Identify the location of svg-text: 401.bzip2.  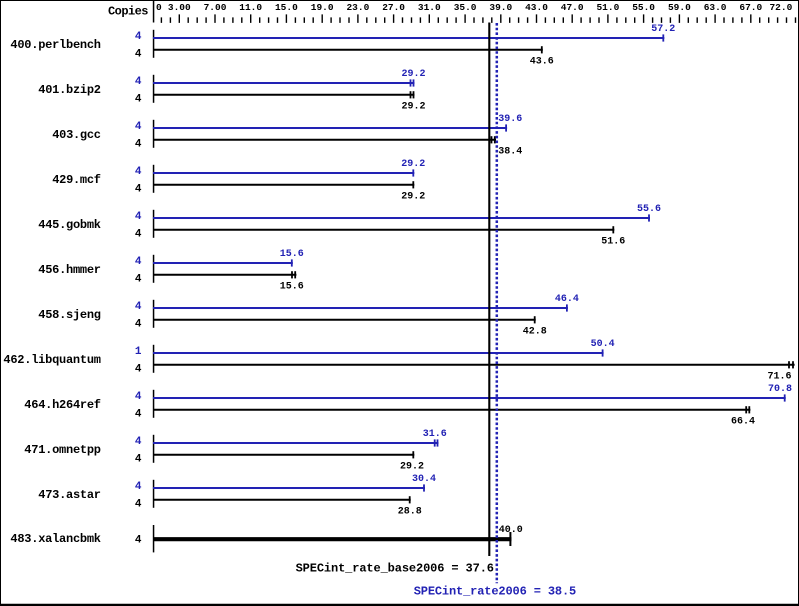
(69, 90).